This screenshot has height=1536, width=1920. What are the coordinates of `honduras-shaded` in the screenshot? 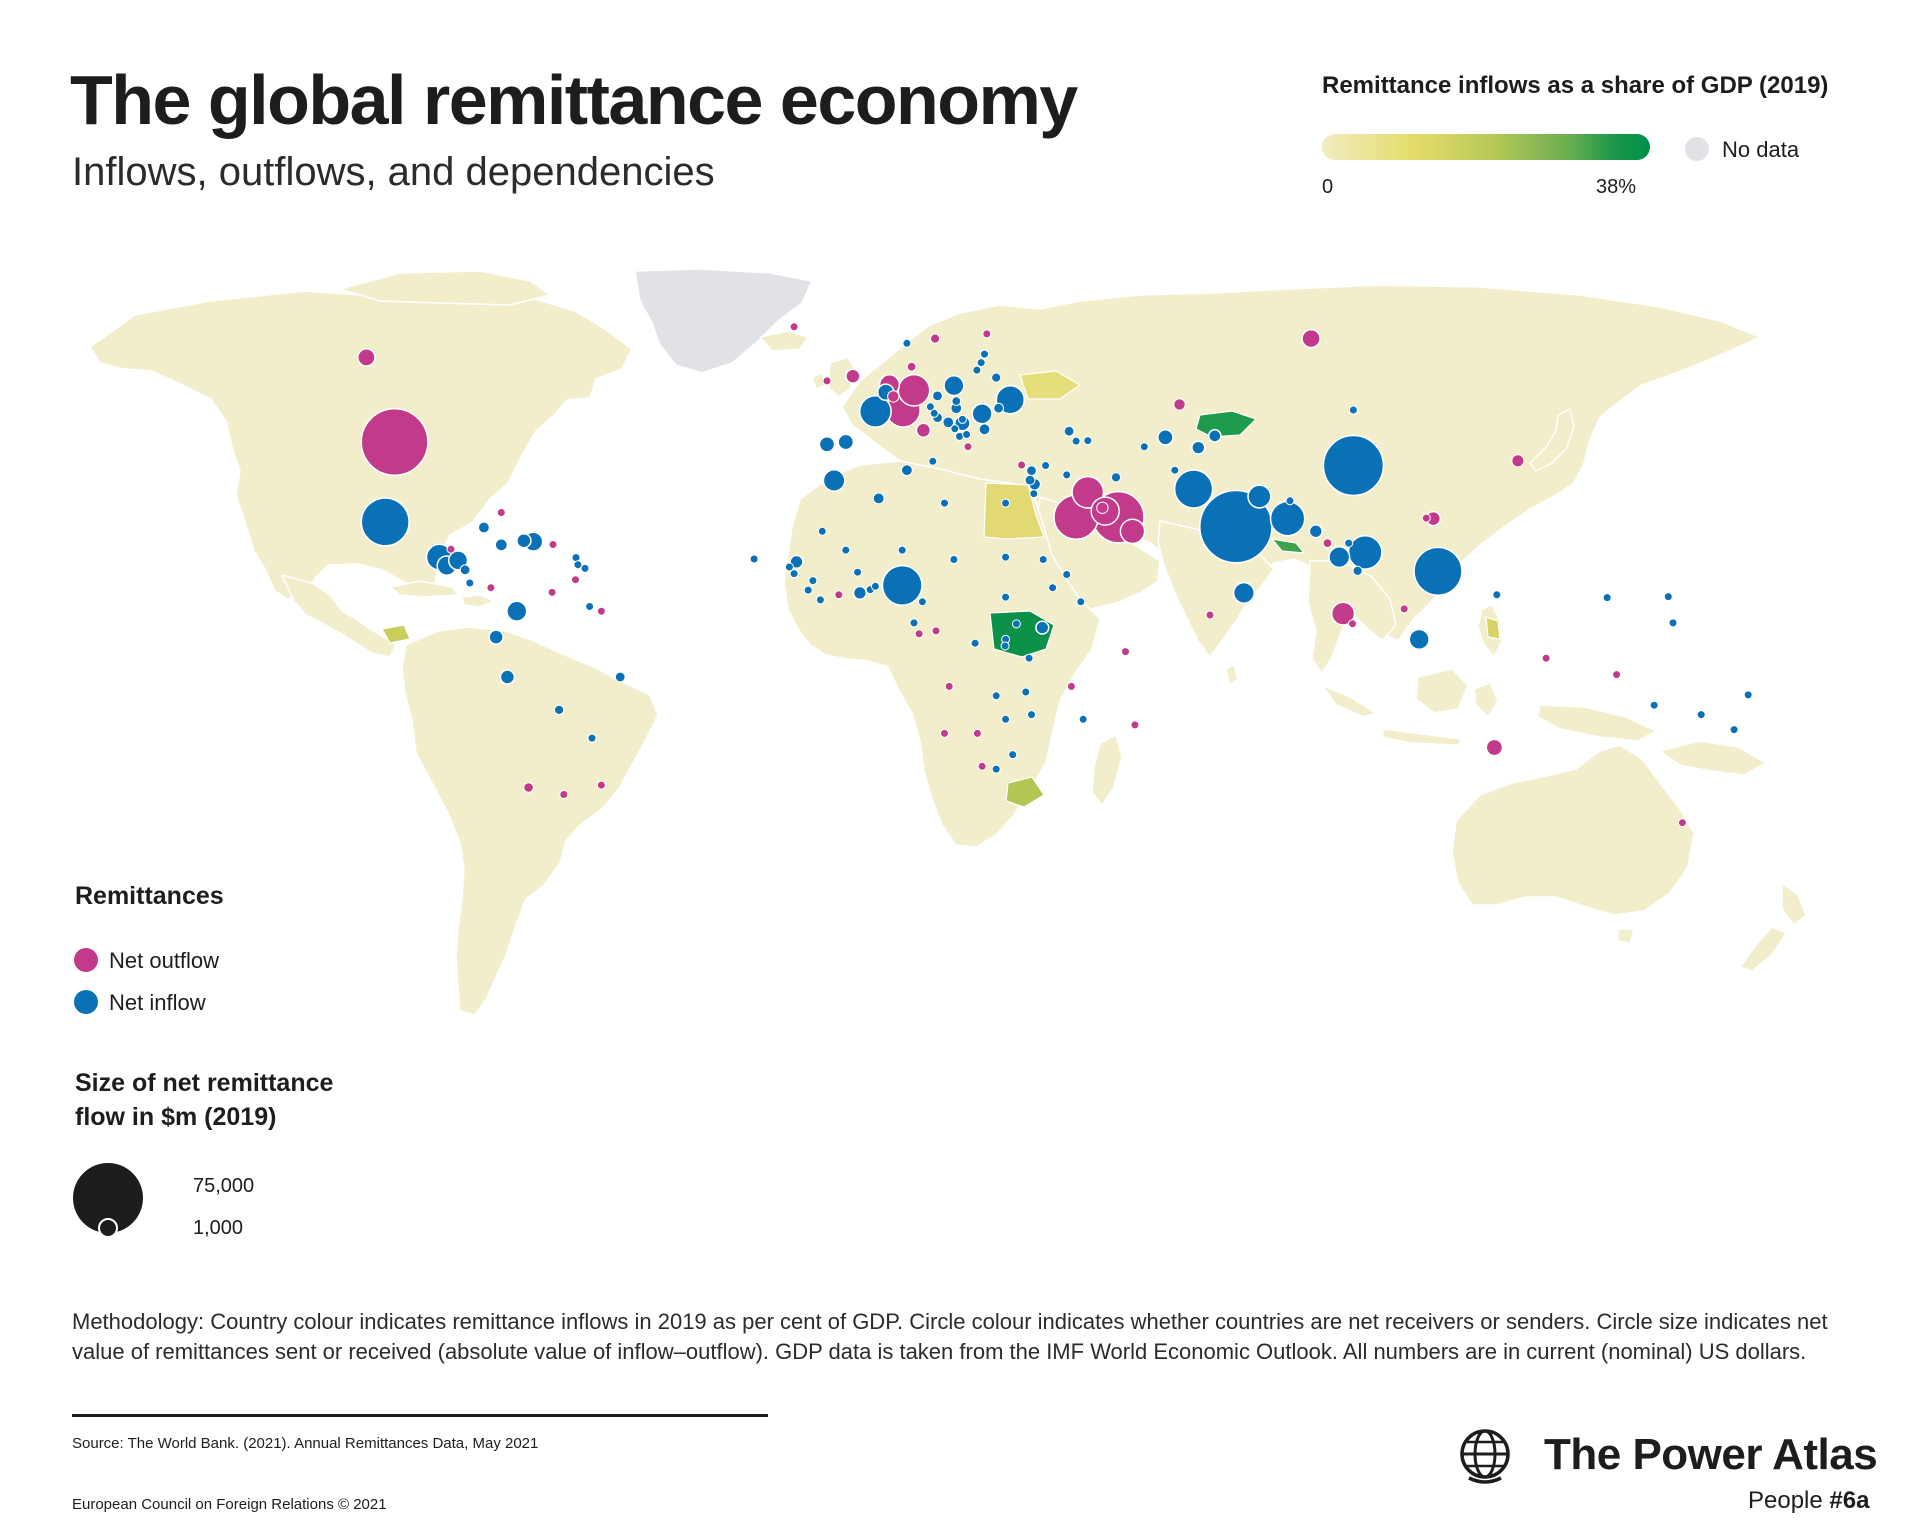 It's located at (396, 634).